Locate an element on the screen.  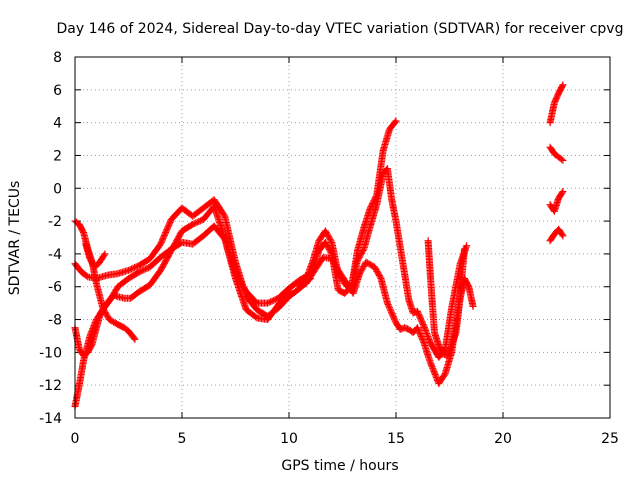
x-tick-label: 5 is located at coordinates (182, 439).